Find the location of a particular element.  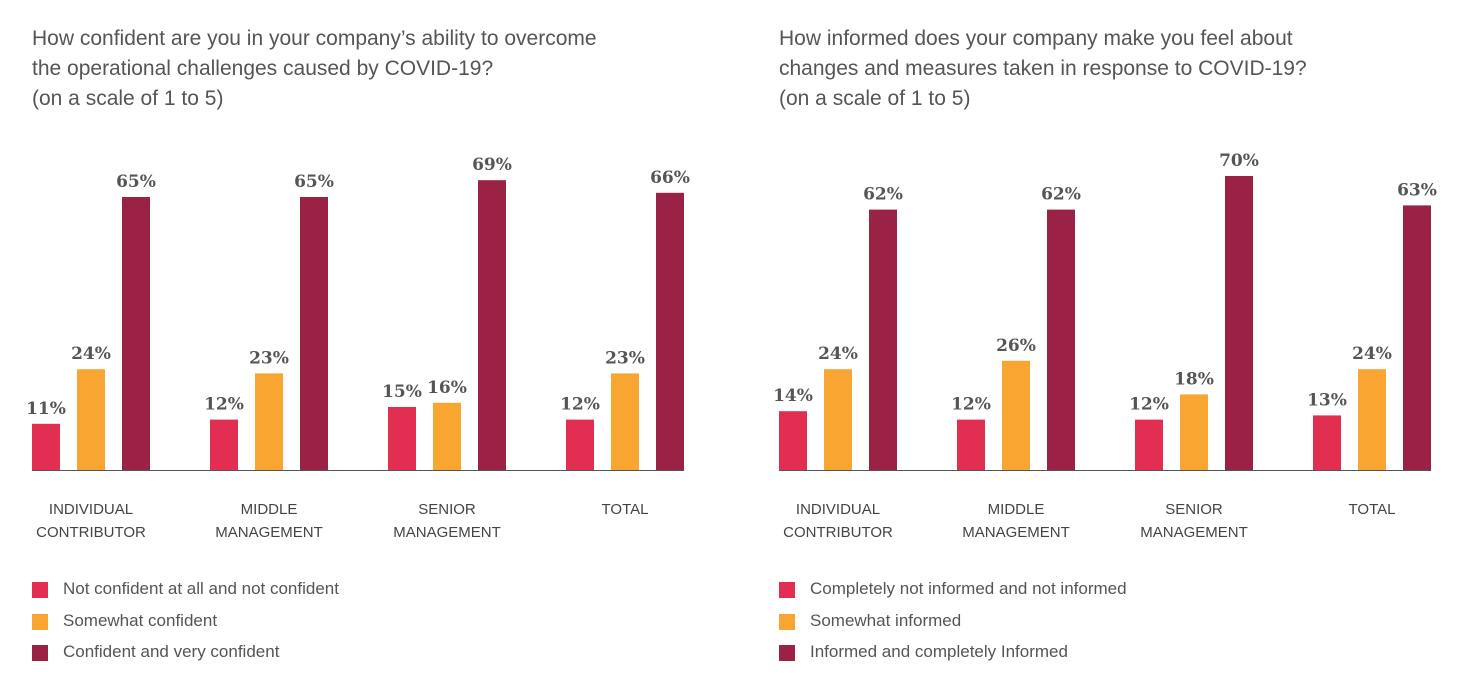

bar-completely-not-informed-and-not-informed-middle-management is located at coordinates (971, 444).